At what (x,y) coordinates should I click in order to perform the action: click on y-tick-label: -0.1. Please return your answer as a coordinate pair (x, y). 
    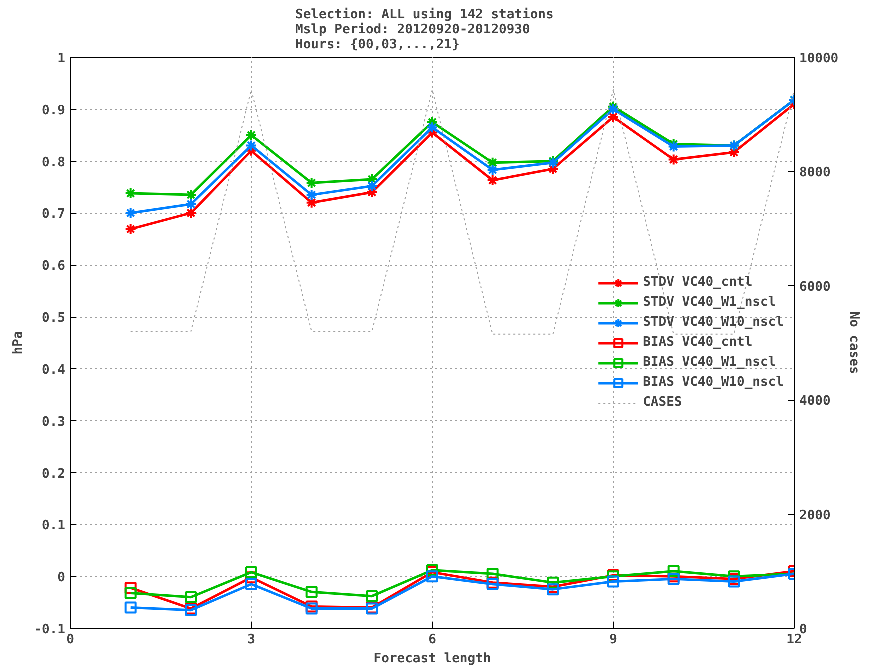
    Looking at the image, I should click on (50, 630).